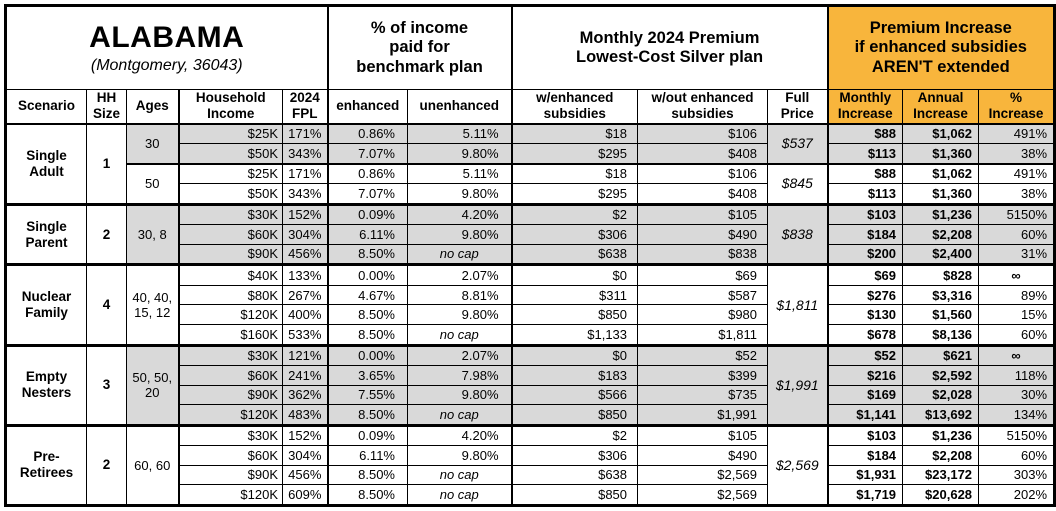 This screenshot has height=511, width=1056. What do you see at coordinates (106, 384) in the screenshot?
I see `cell-hh-size: 3` at bounding box center [106, 384].